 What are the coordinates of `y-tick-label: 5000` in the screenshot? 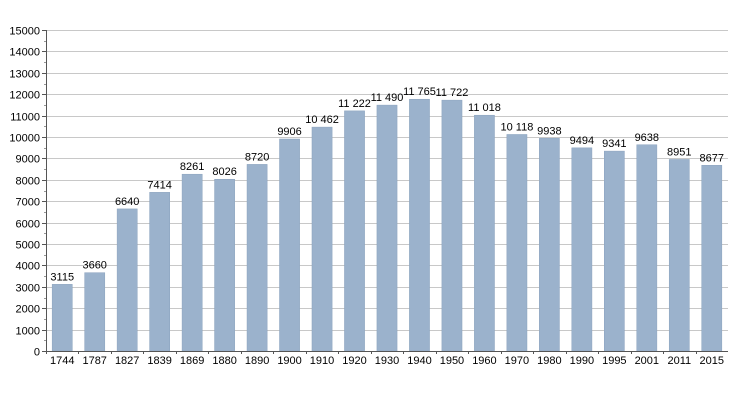 It's located at (28, 246).